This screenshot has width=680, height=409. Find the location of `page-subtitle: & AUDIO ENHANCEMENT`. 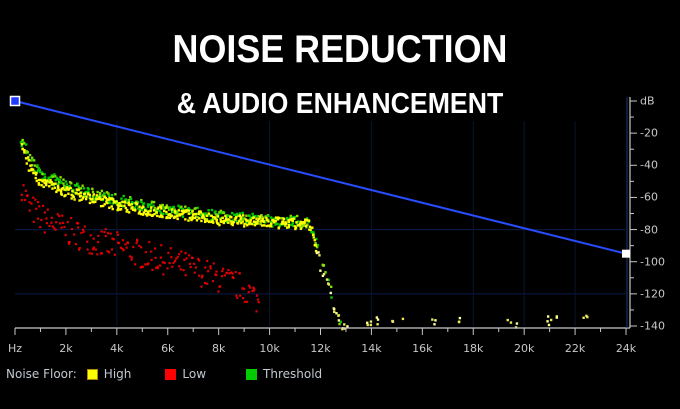

page-subtitle: & AUDIO ENHANCEMENT is located at coordinates (340, 104).